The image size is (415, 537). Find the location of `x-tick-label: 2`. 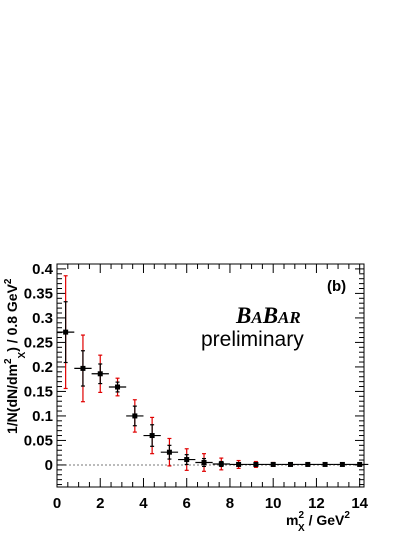

x-tick-label: 2 is located at coordinates (100, 503).